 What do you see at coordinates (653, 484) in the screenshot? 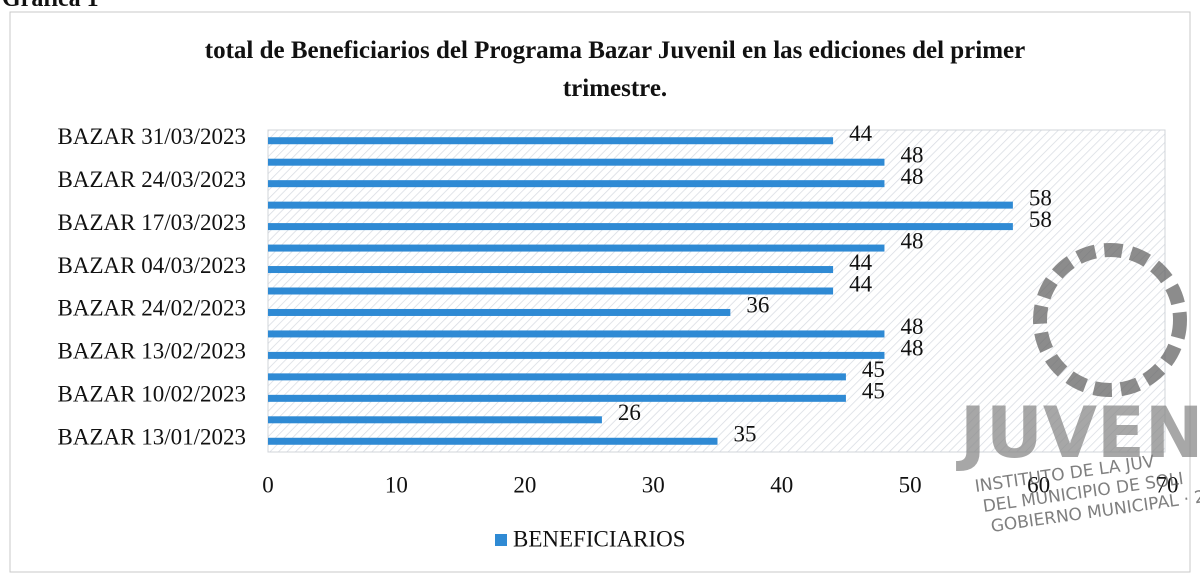
I see `x-tick-label: 30` at bounding box center [653, 484].